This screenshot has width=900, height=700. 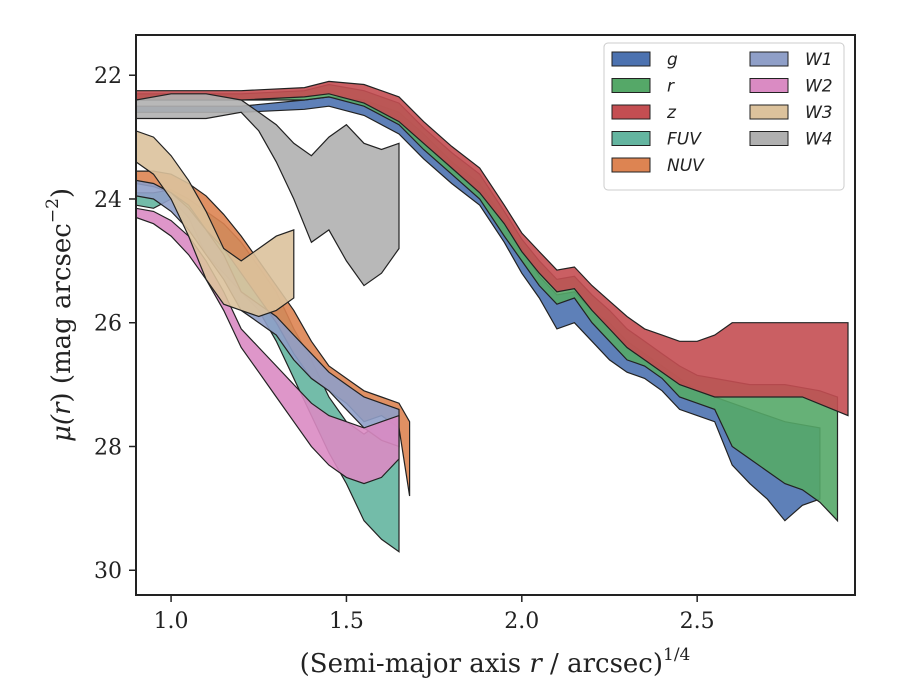 I want to click on band-w3, so click(x=215, y=224).